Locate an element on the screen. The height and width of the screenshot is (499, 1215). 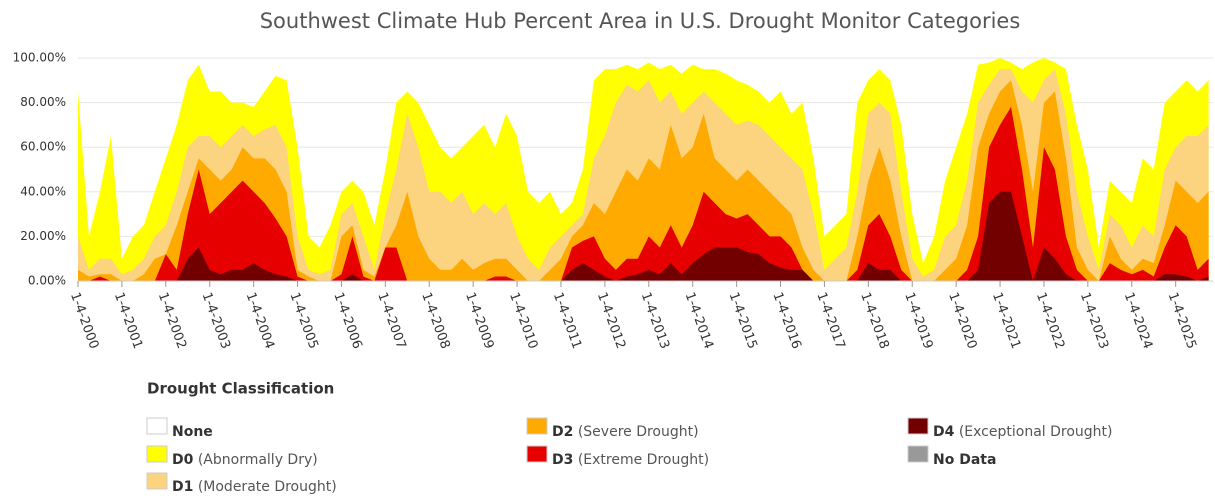
legend-name: D3 is located at coordinates (562, 460).